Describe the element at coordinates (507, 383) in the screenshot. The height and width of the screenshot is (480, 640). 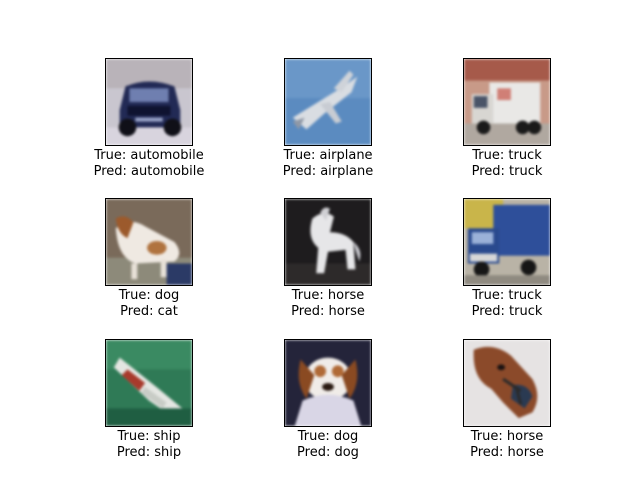
I see `horse-head-photo` at that location.